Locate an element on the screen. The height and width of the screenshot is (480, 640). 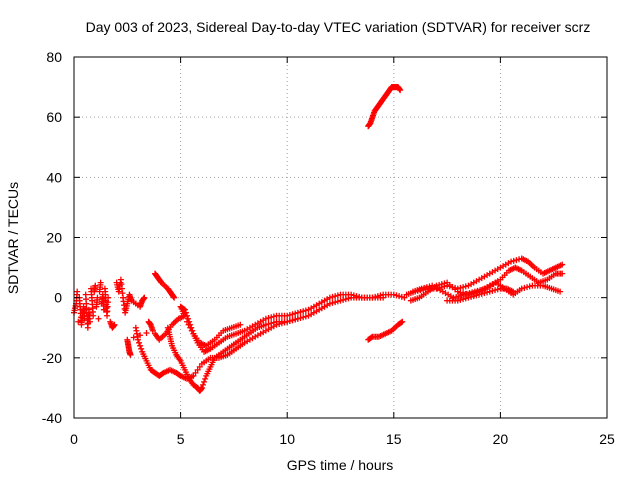
y-tick-label: 20 is located at coordinates (54, 238).